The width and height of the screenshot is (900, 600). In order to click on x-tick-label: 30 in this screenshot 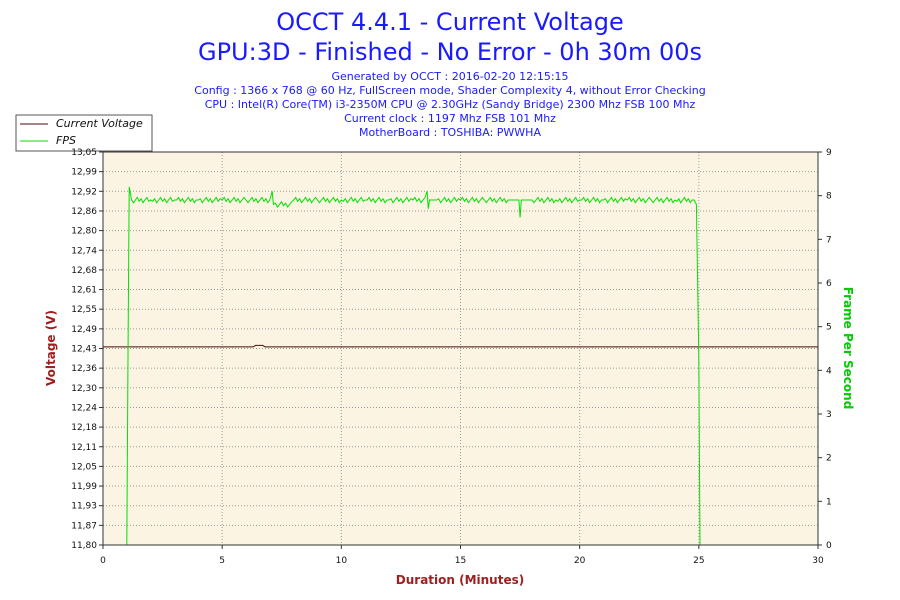, I will do `click(818, 561)`.